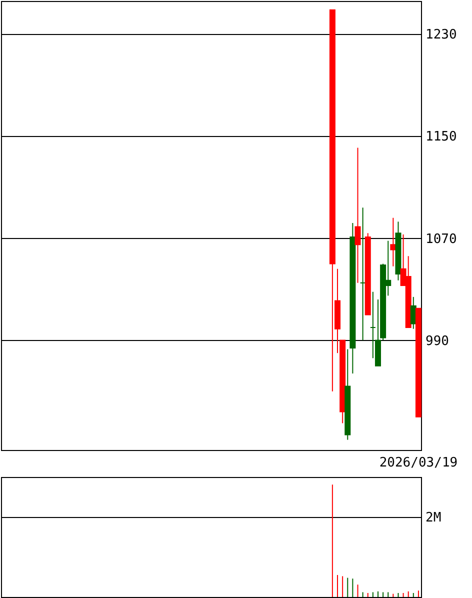  Describe the element at coordinates (441, 35) in the screenshot. I see `y-tick-label: 1230` at that location.